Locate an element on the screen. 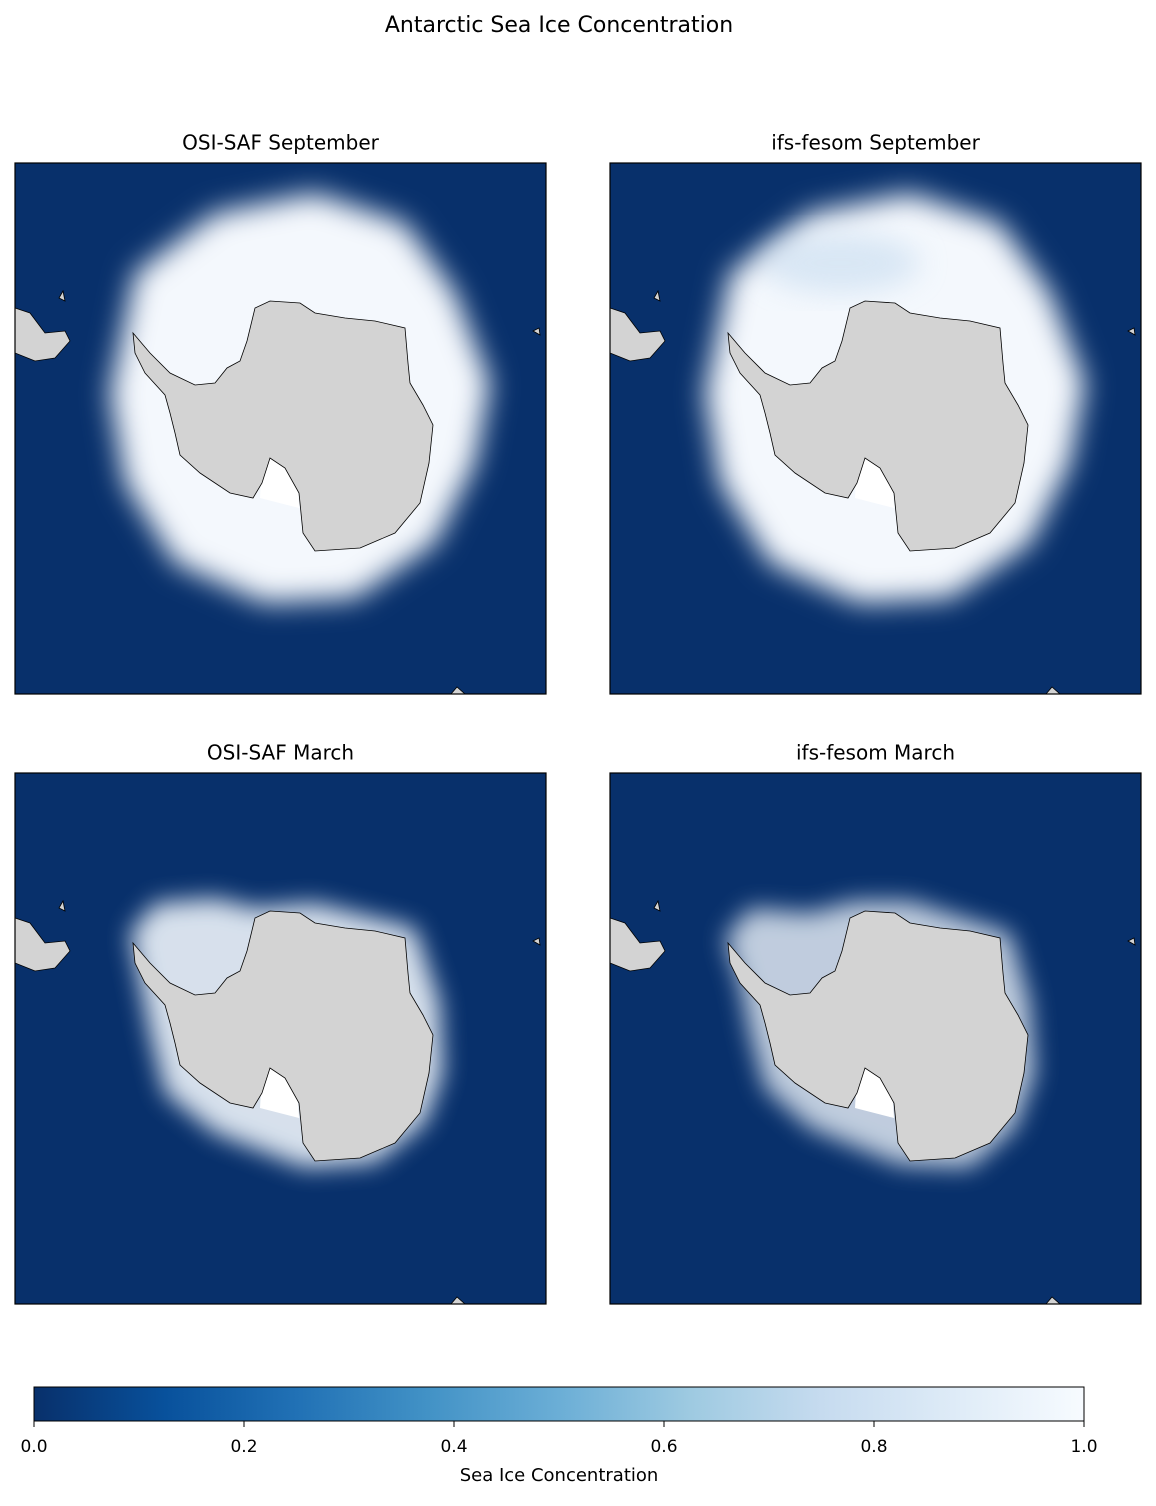 This screenshot has width=1156, height=1506. colorbar-tick-label: 0.2 is located at coordinates (243, 1447).